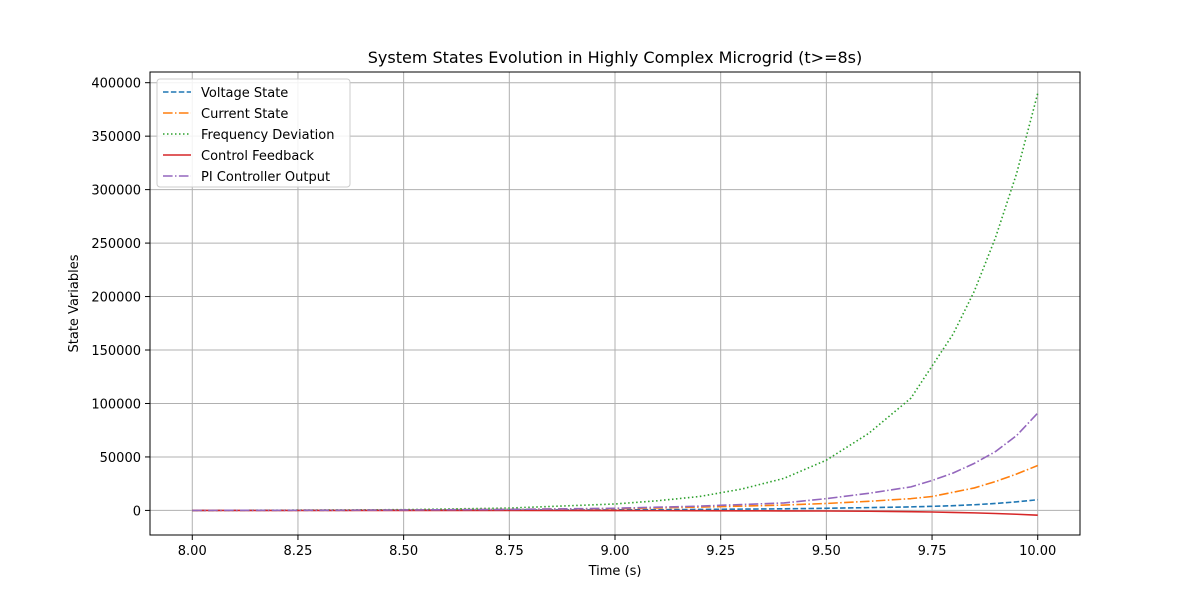  Describe the element at coordinates (137, 511) in the screenshot. I see `y-tick-label: 0` at that location.